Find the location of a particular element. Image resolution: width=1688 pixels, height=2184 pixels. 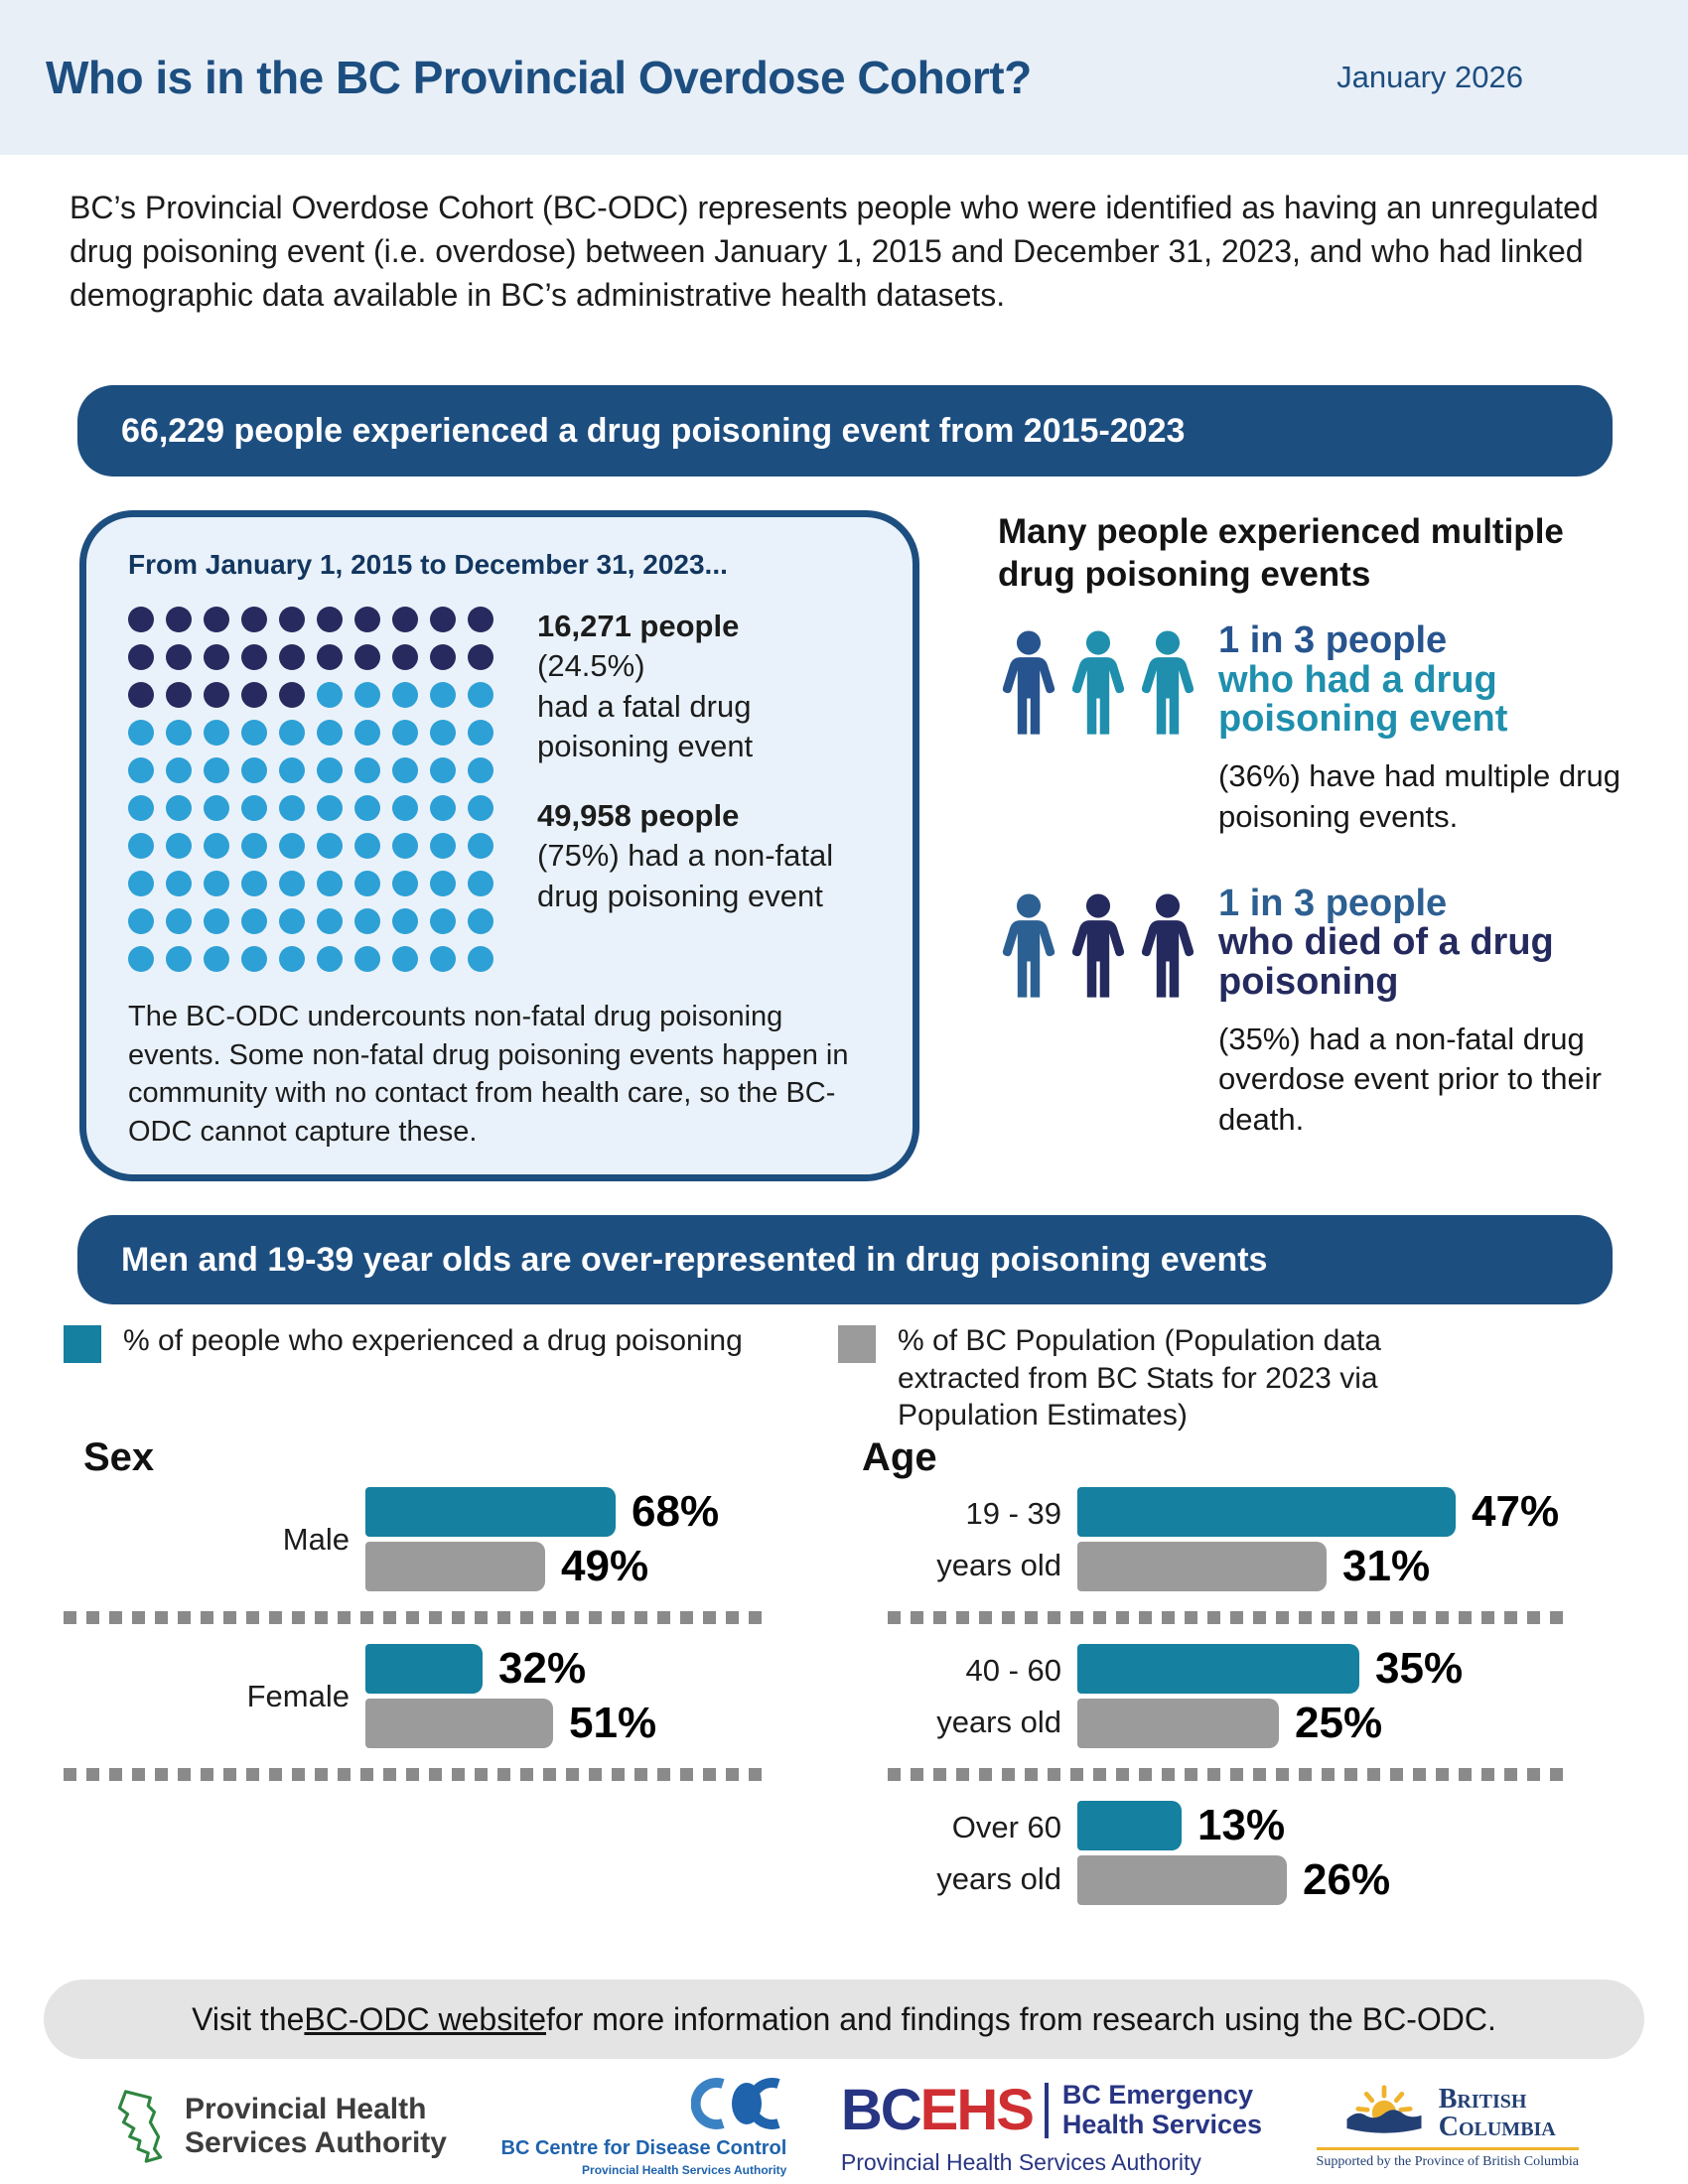

bcehs-bc-text: BC is located at coordinates (881, 2110).